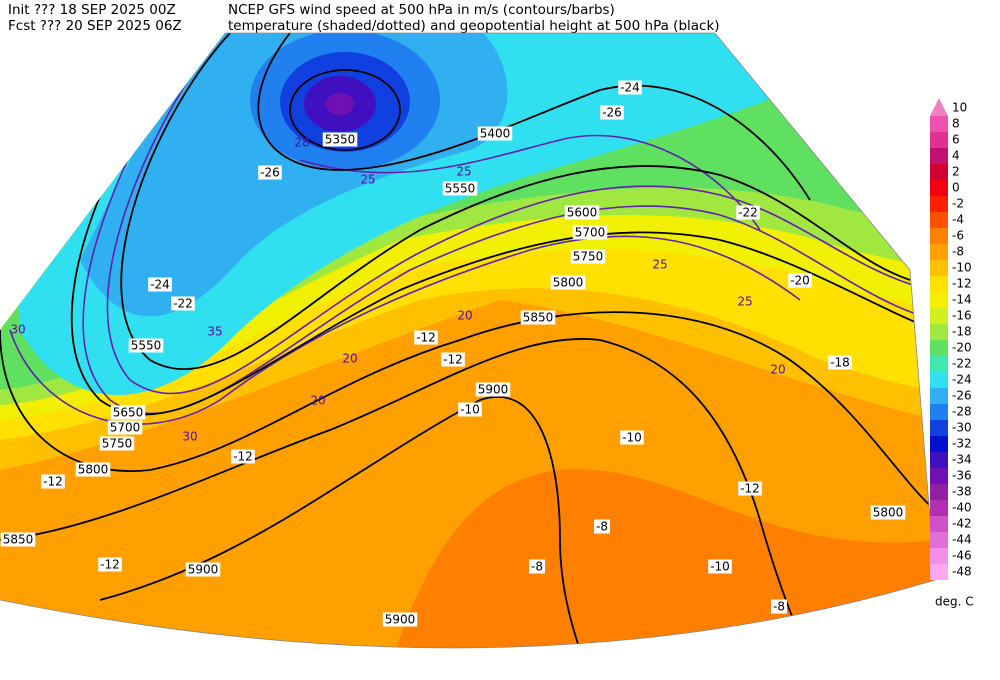 The width and height of the screenshot is (1000, 680). What do you see at coordinates (962, 284) in the screenshot?
I see `colorbar-label: -12` at bounding box center [962, 284].